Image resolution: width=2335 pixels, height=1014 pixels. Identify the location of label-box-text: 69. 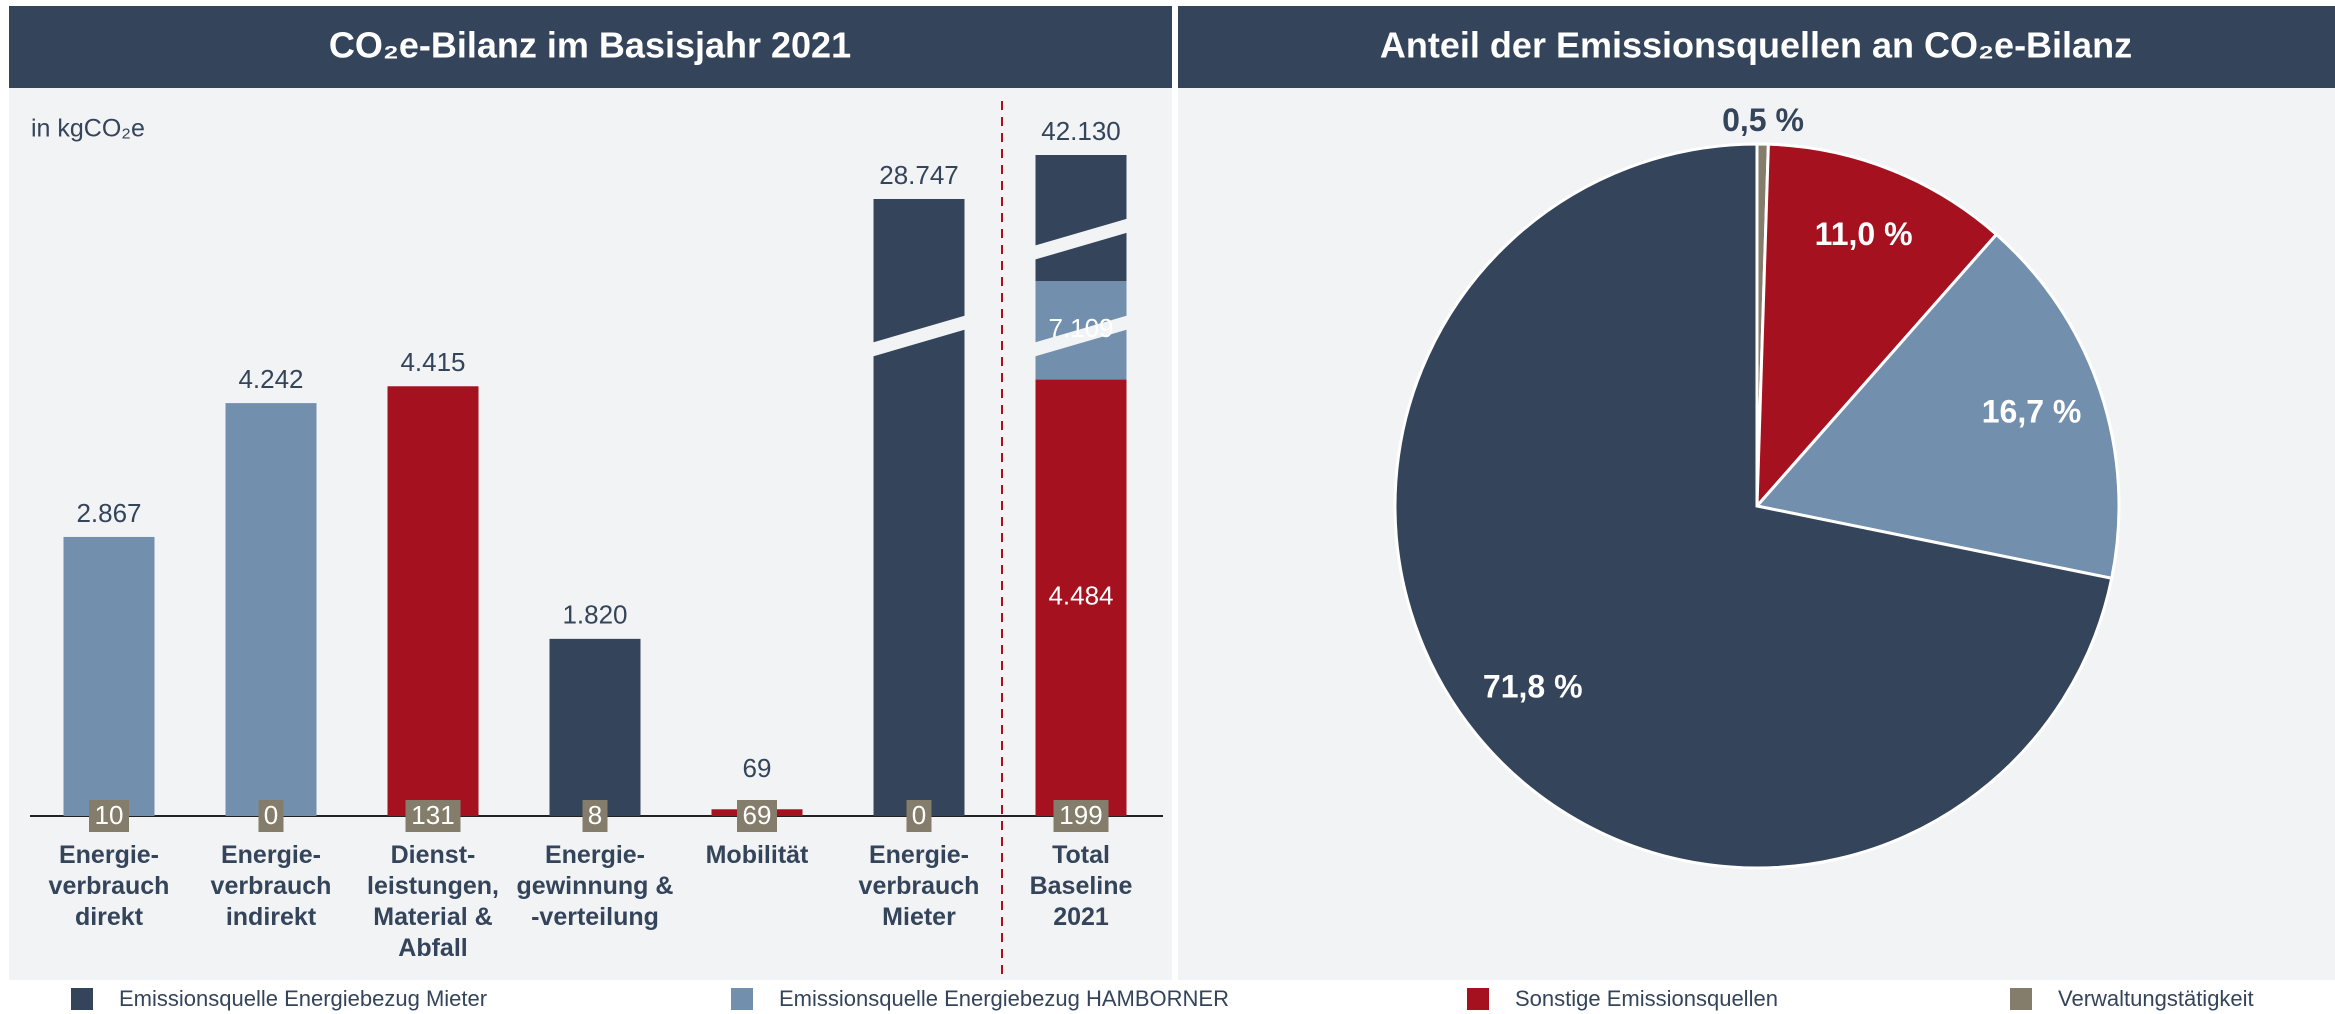
(757, 815).